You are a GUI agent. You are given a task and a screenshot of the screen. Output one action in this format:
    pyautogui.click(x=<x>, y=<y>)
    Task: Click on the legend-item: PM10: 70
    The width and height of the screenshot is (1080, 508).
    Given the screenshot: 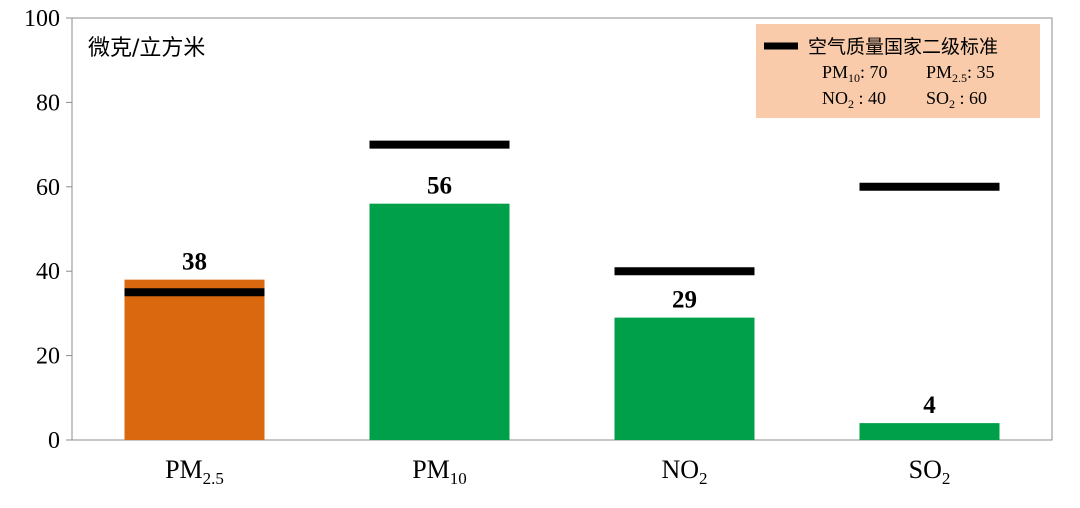 What is the action you would take?
    pyautogui.click(x=855, y=73)
    